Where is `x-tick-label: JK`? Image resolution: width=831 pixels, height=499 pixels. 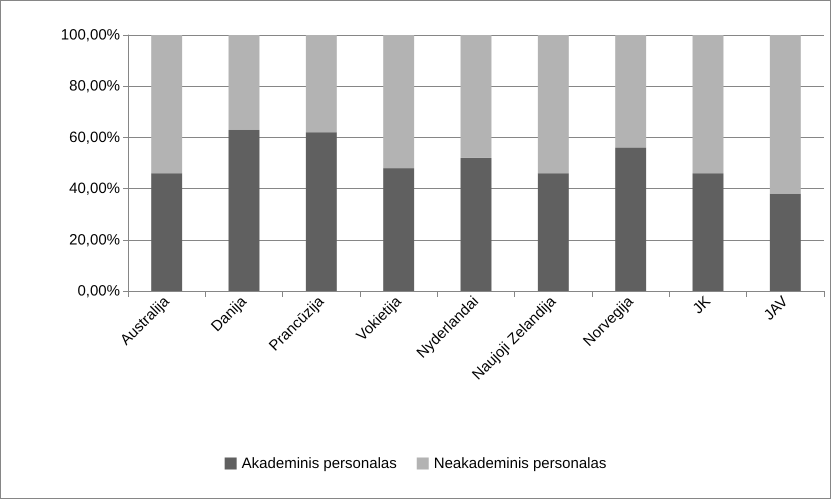
x-tick-label: JK is located at coordinates (702, 305).